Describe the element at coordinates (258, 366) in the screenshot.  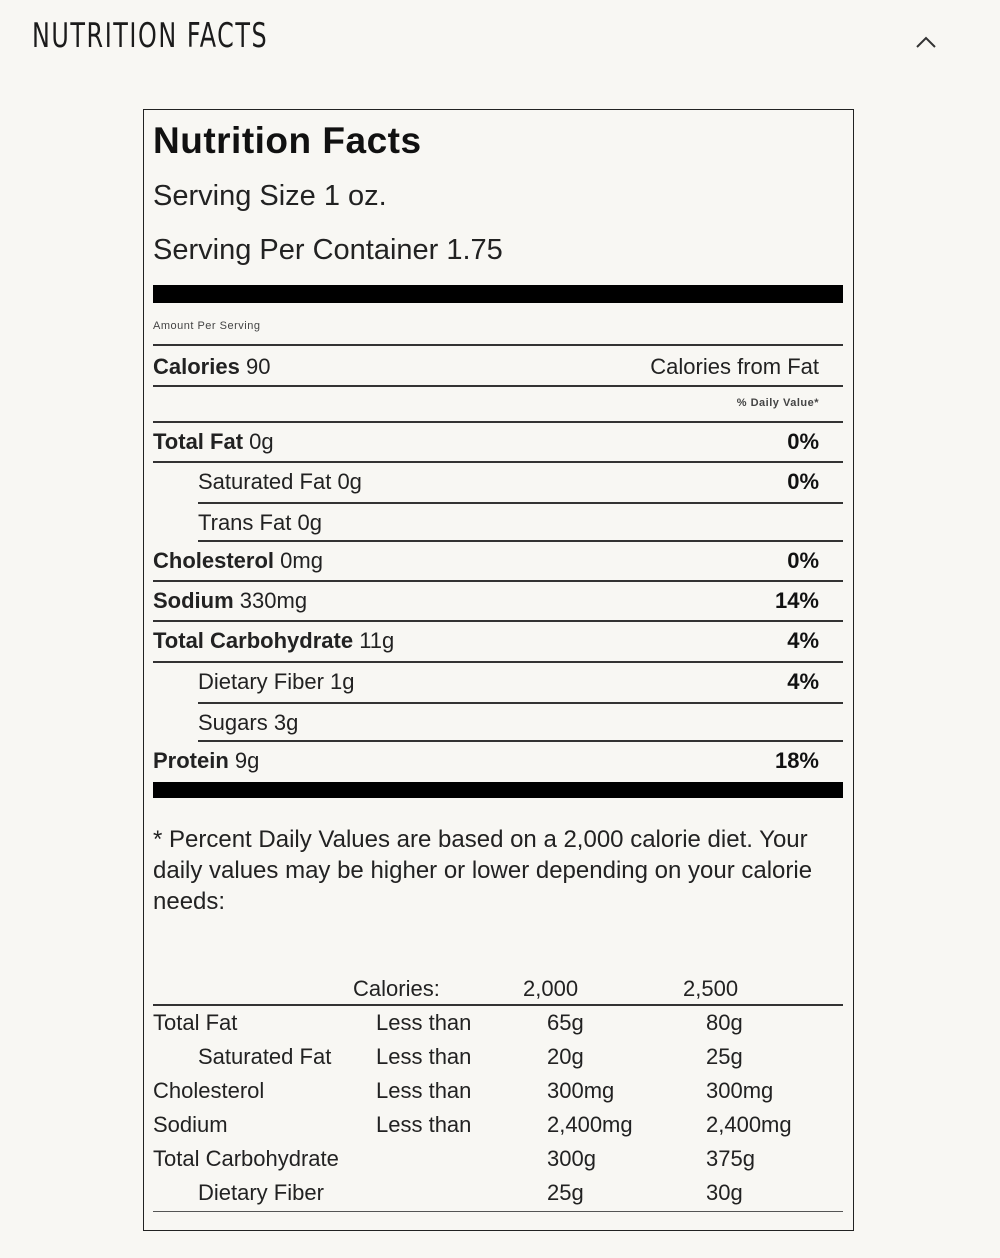
I see `calories-value: 90` at that location.